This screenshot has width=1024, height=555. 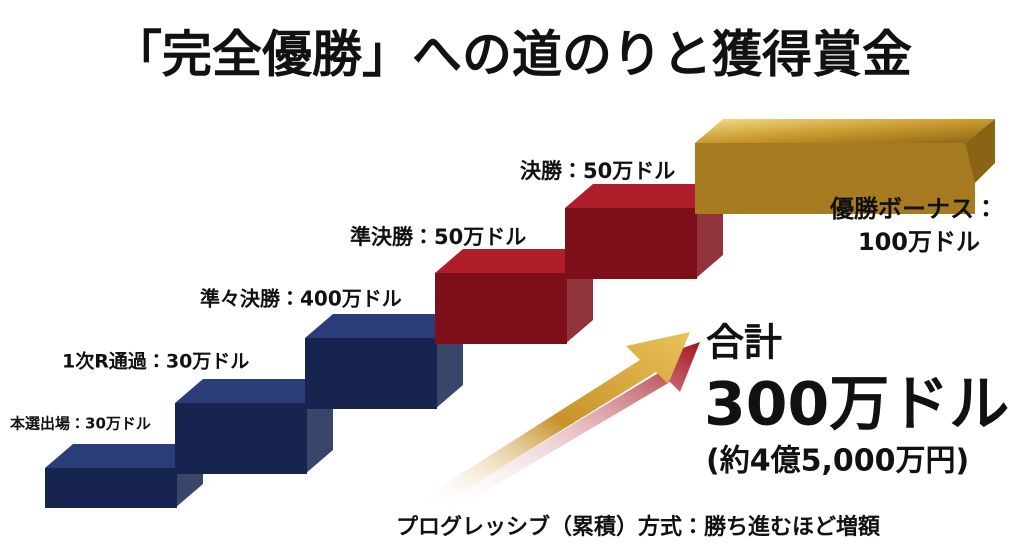 What do you see at coordinates (856, 405) in the screenshot?
I see `total-amount: 300万ドル` at bounding box center [856, 405].